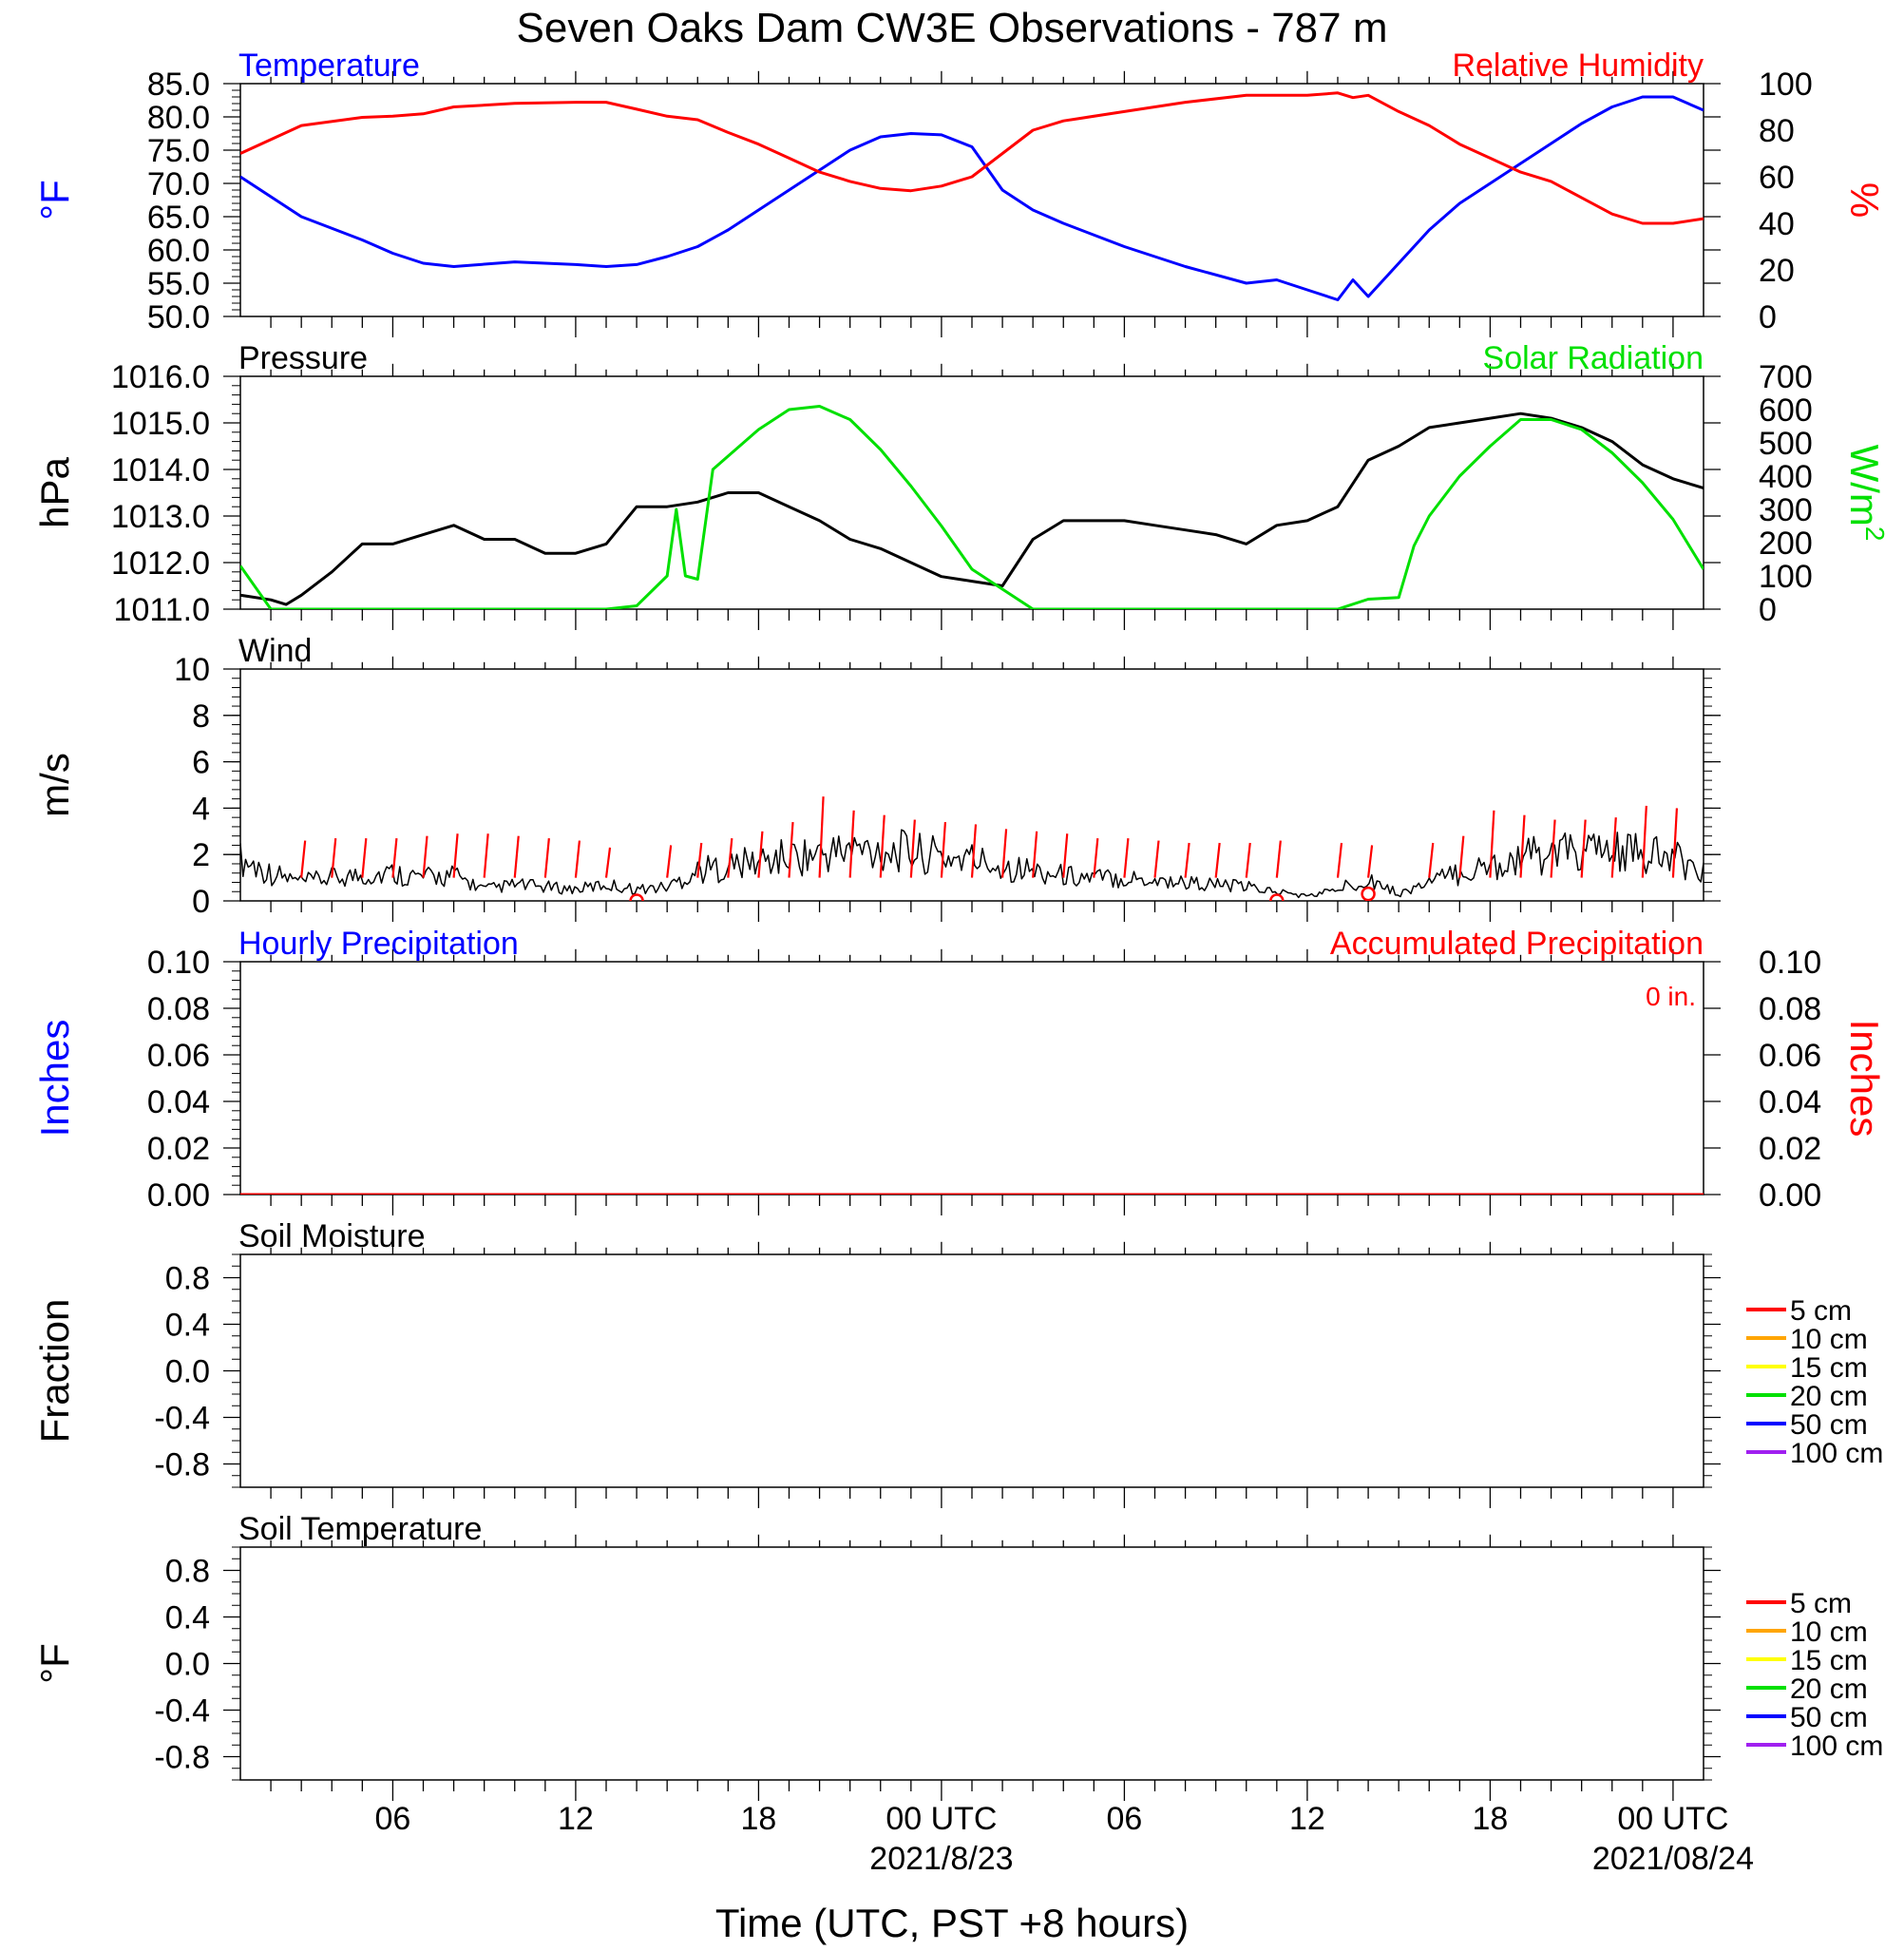 The height and width of the screenshot is (1951, 1904). I want to click on y-tick-label-left: 6, so click(201, 763).